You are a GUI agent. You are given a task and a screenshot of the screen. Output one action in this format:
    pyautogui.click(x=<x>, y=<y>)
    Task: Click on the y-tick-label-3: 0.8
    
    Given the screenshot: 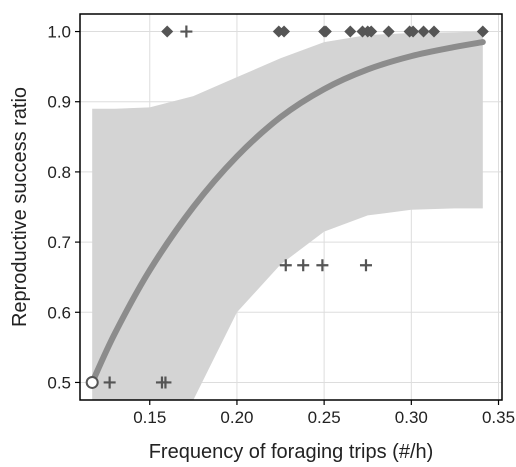 What is the action you would take?
    pyautogui.click(x=59, y=172)
    